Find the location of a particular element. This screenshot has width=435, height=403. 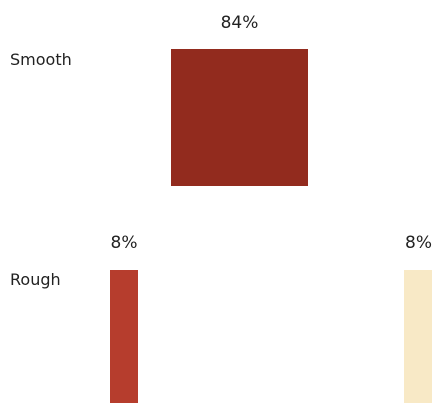

cell-value-label-1: 8% is located at coordinates (124, 243).